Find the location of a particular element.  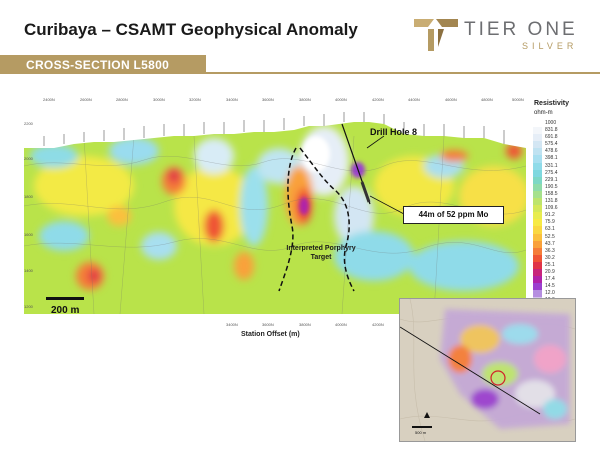

legend-entry: 275.4 is located at coordinates (552, 173).